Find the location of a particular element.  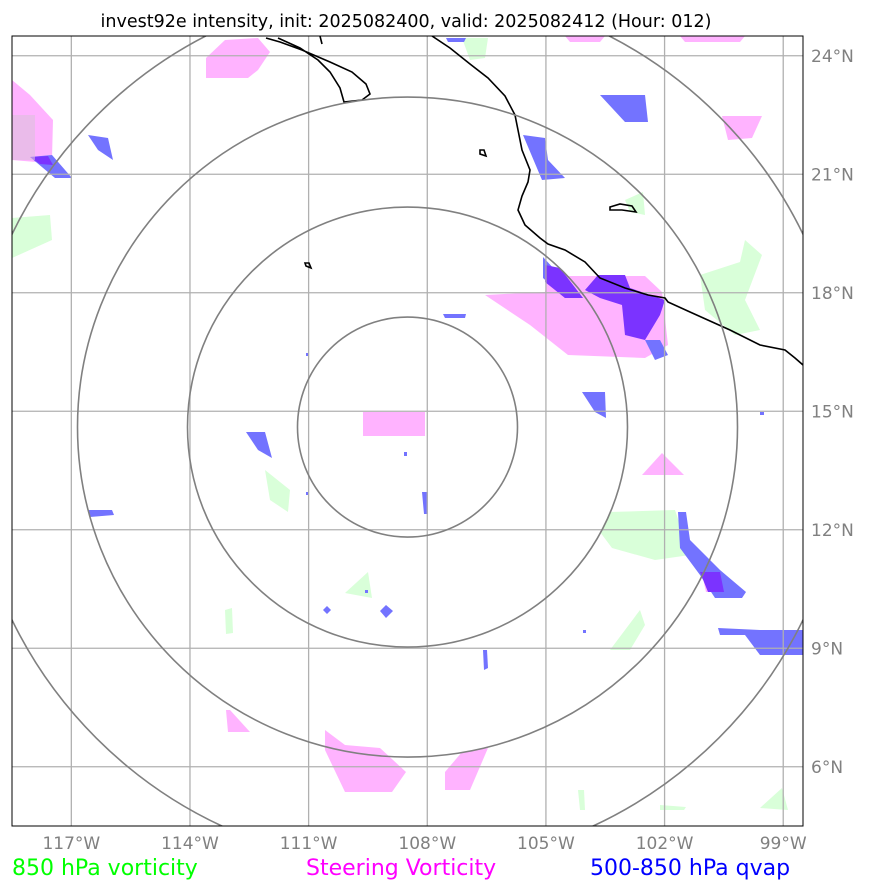

longitude-tick-label: 108°W is located at coordinates (427, 844).